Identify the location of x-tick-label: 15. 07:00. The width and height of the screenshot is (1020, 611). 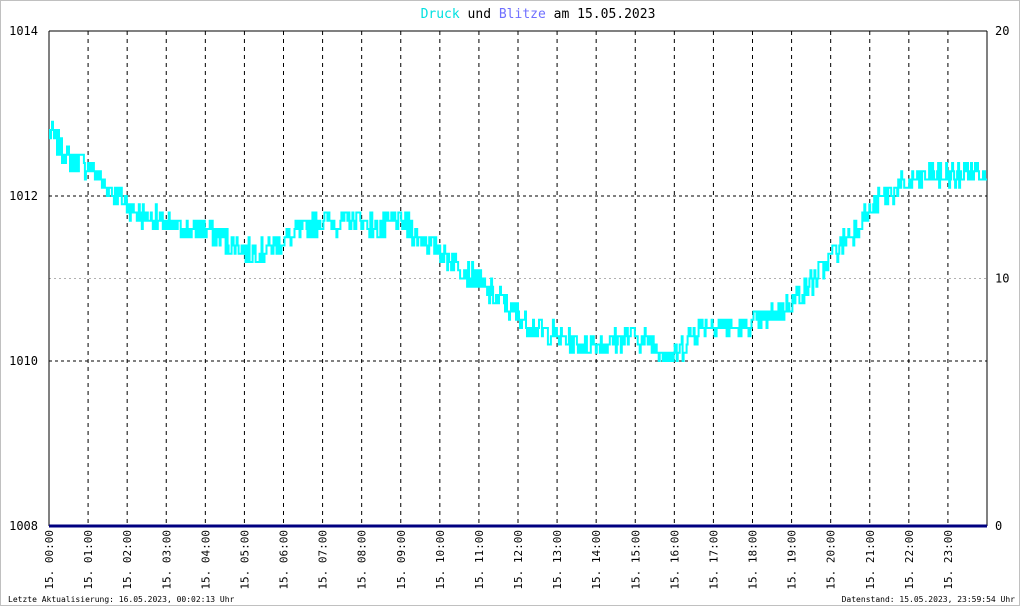
(323, 560).